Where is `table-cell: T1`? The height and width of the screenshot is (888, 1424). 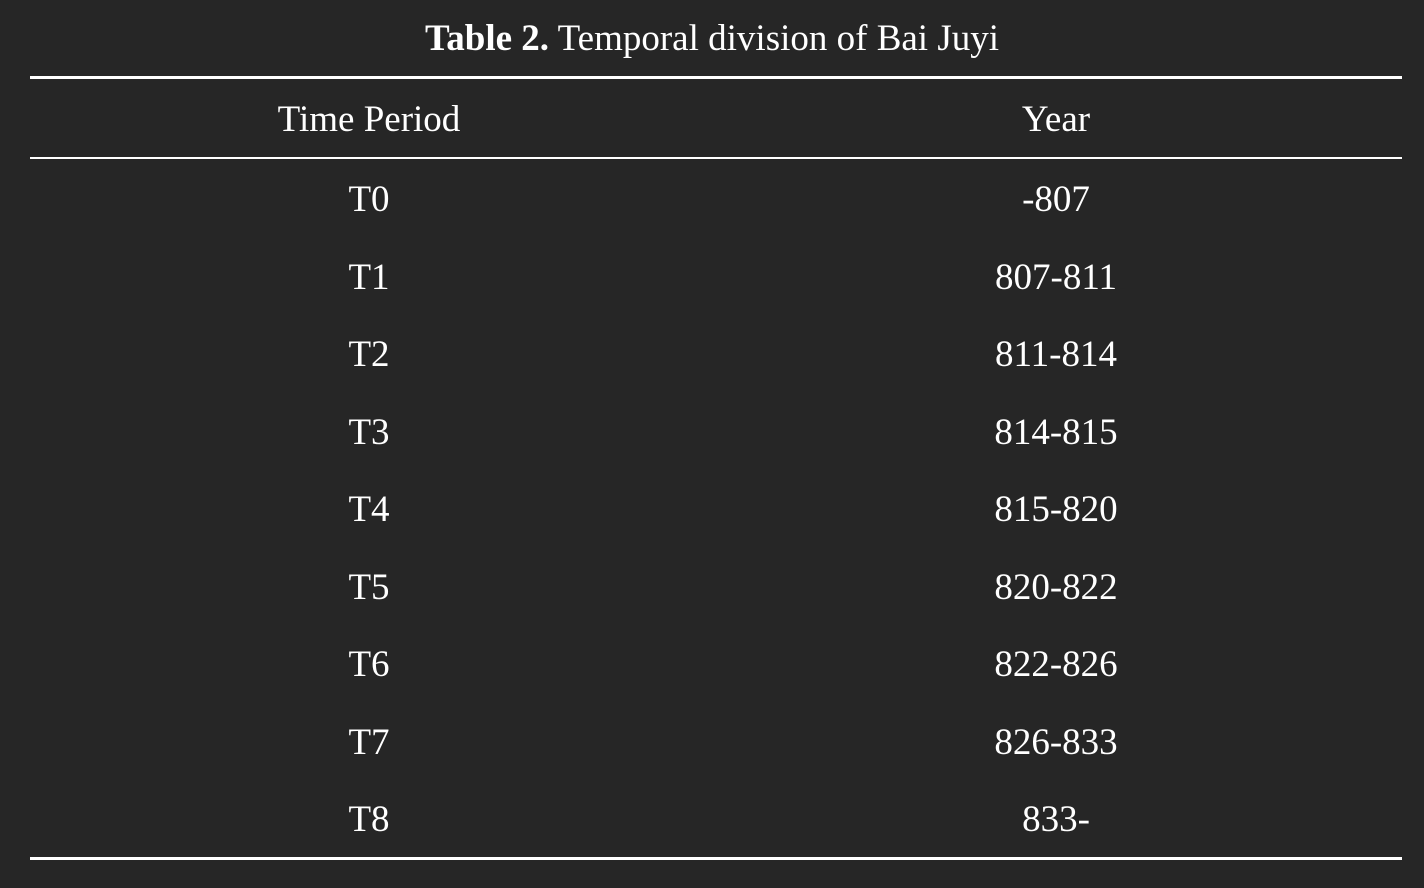
table-cell: T1 is located at coordinates (369, 277).